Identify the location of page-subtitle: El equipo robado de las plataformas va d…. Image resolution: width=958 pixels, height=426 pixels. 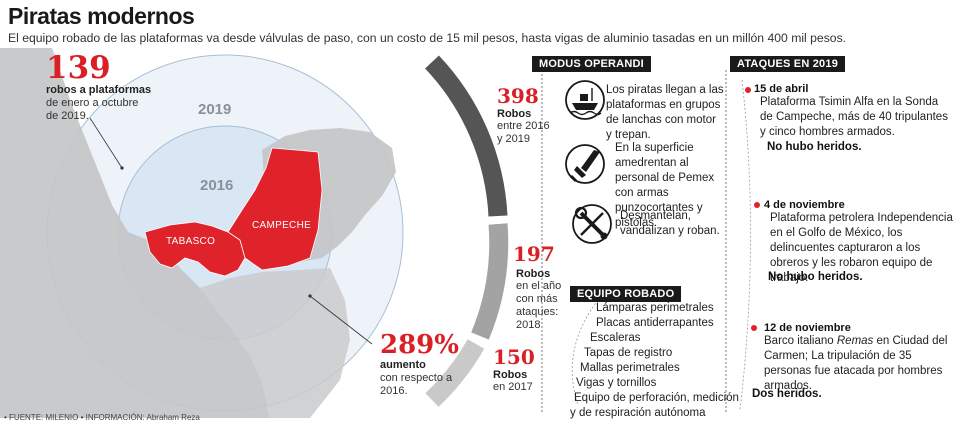
(427, 38).